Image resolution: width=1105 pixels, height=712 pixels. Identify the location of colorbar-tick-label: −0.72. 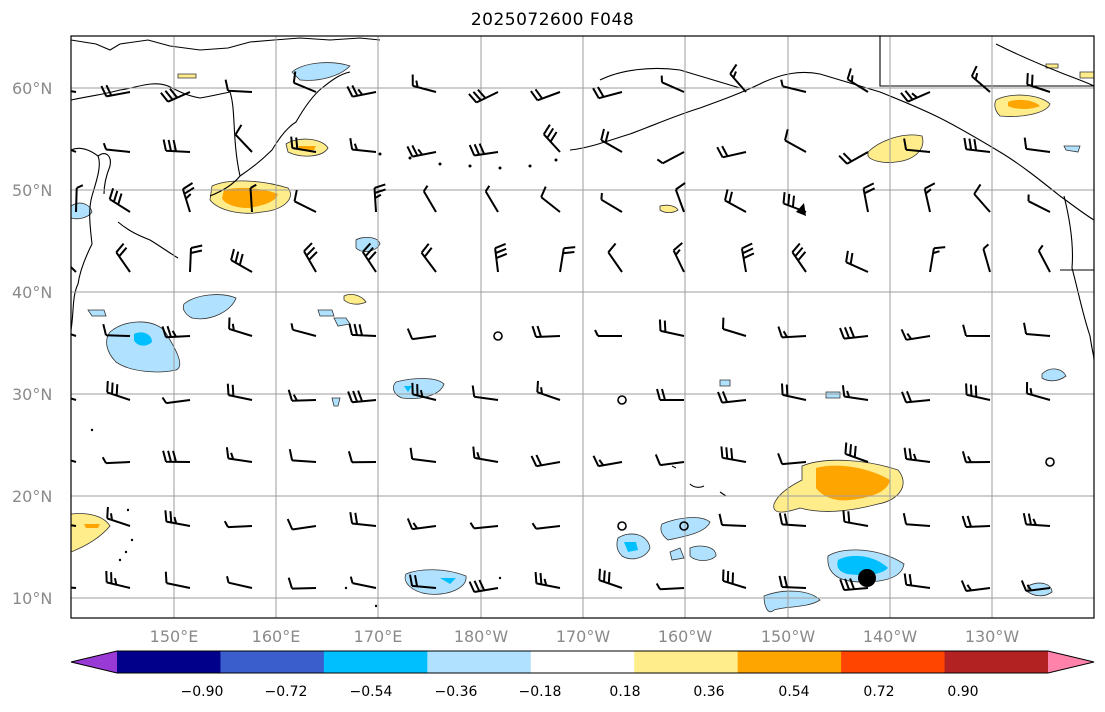
(286, 692).